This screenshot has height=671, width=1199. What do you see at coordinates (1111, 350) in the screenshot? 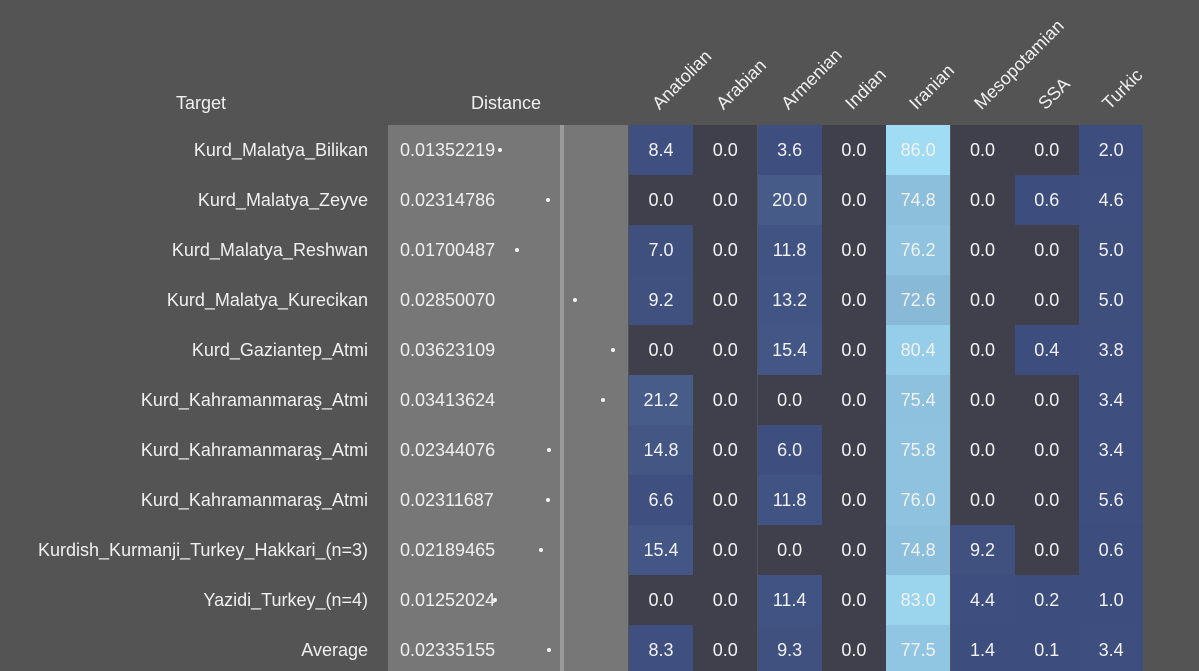
I see `cell-turkic: 3.8` at bounding box center [1111, 350].